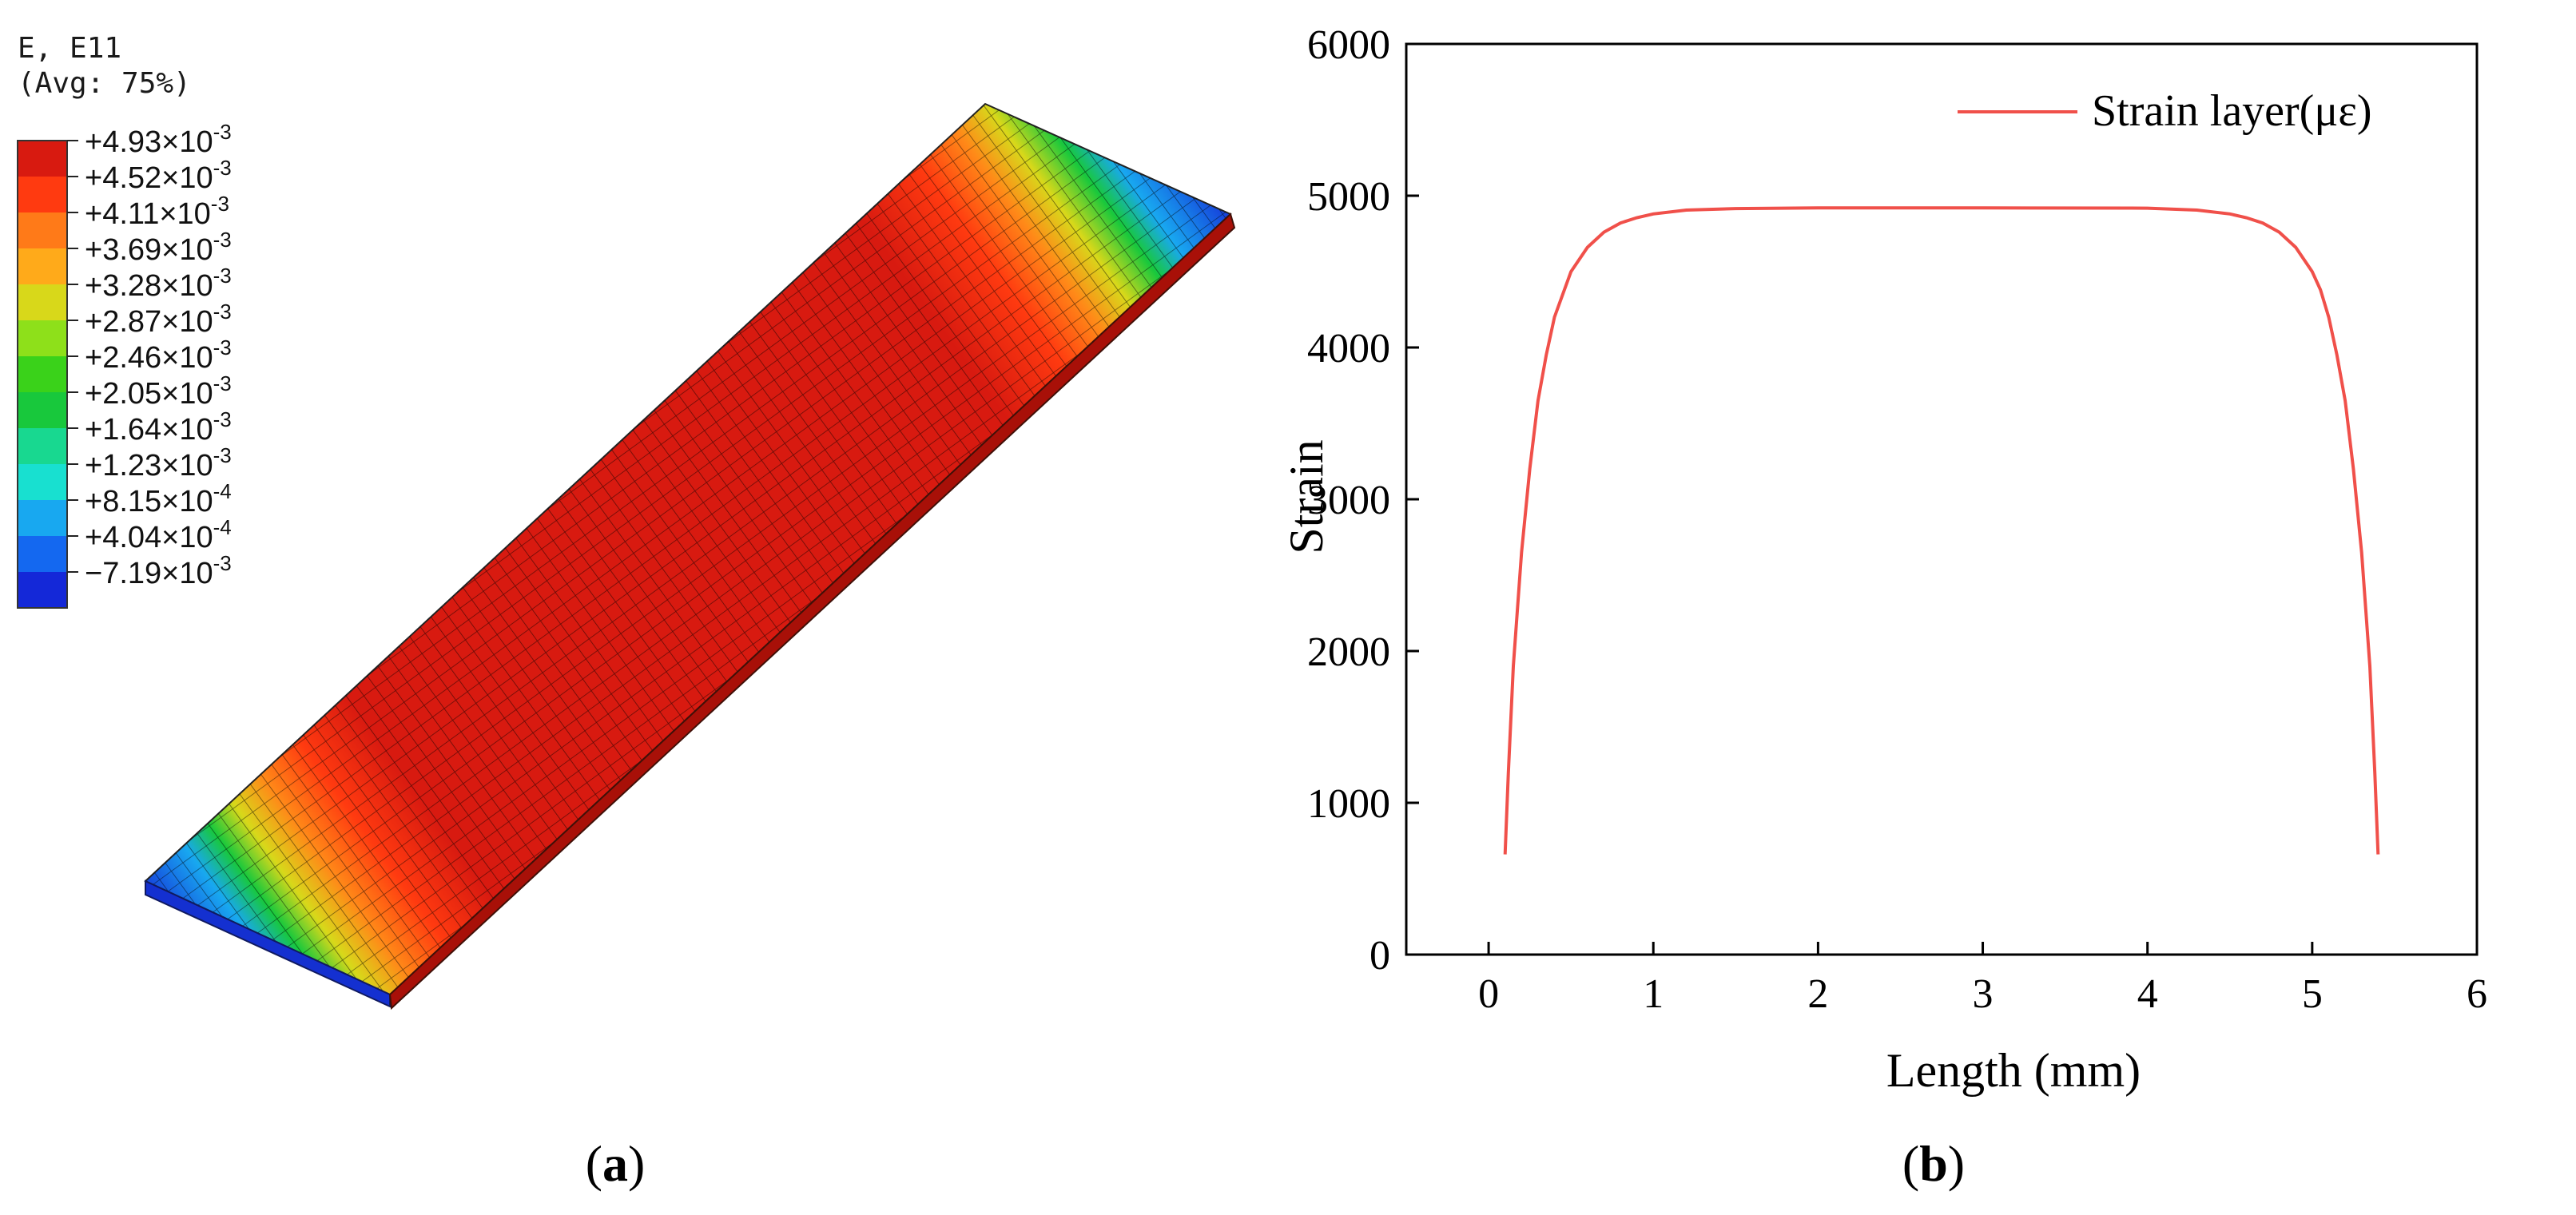 This screenshot has width=2576, height=1215. Describe the element at coordinates (1653, 994) in the screenshot. I see `x-tick-label: 1` at that location.